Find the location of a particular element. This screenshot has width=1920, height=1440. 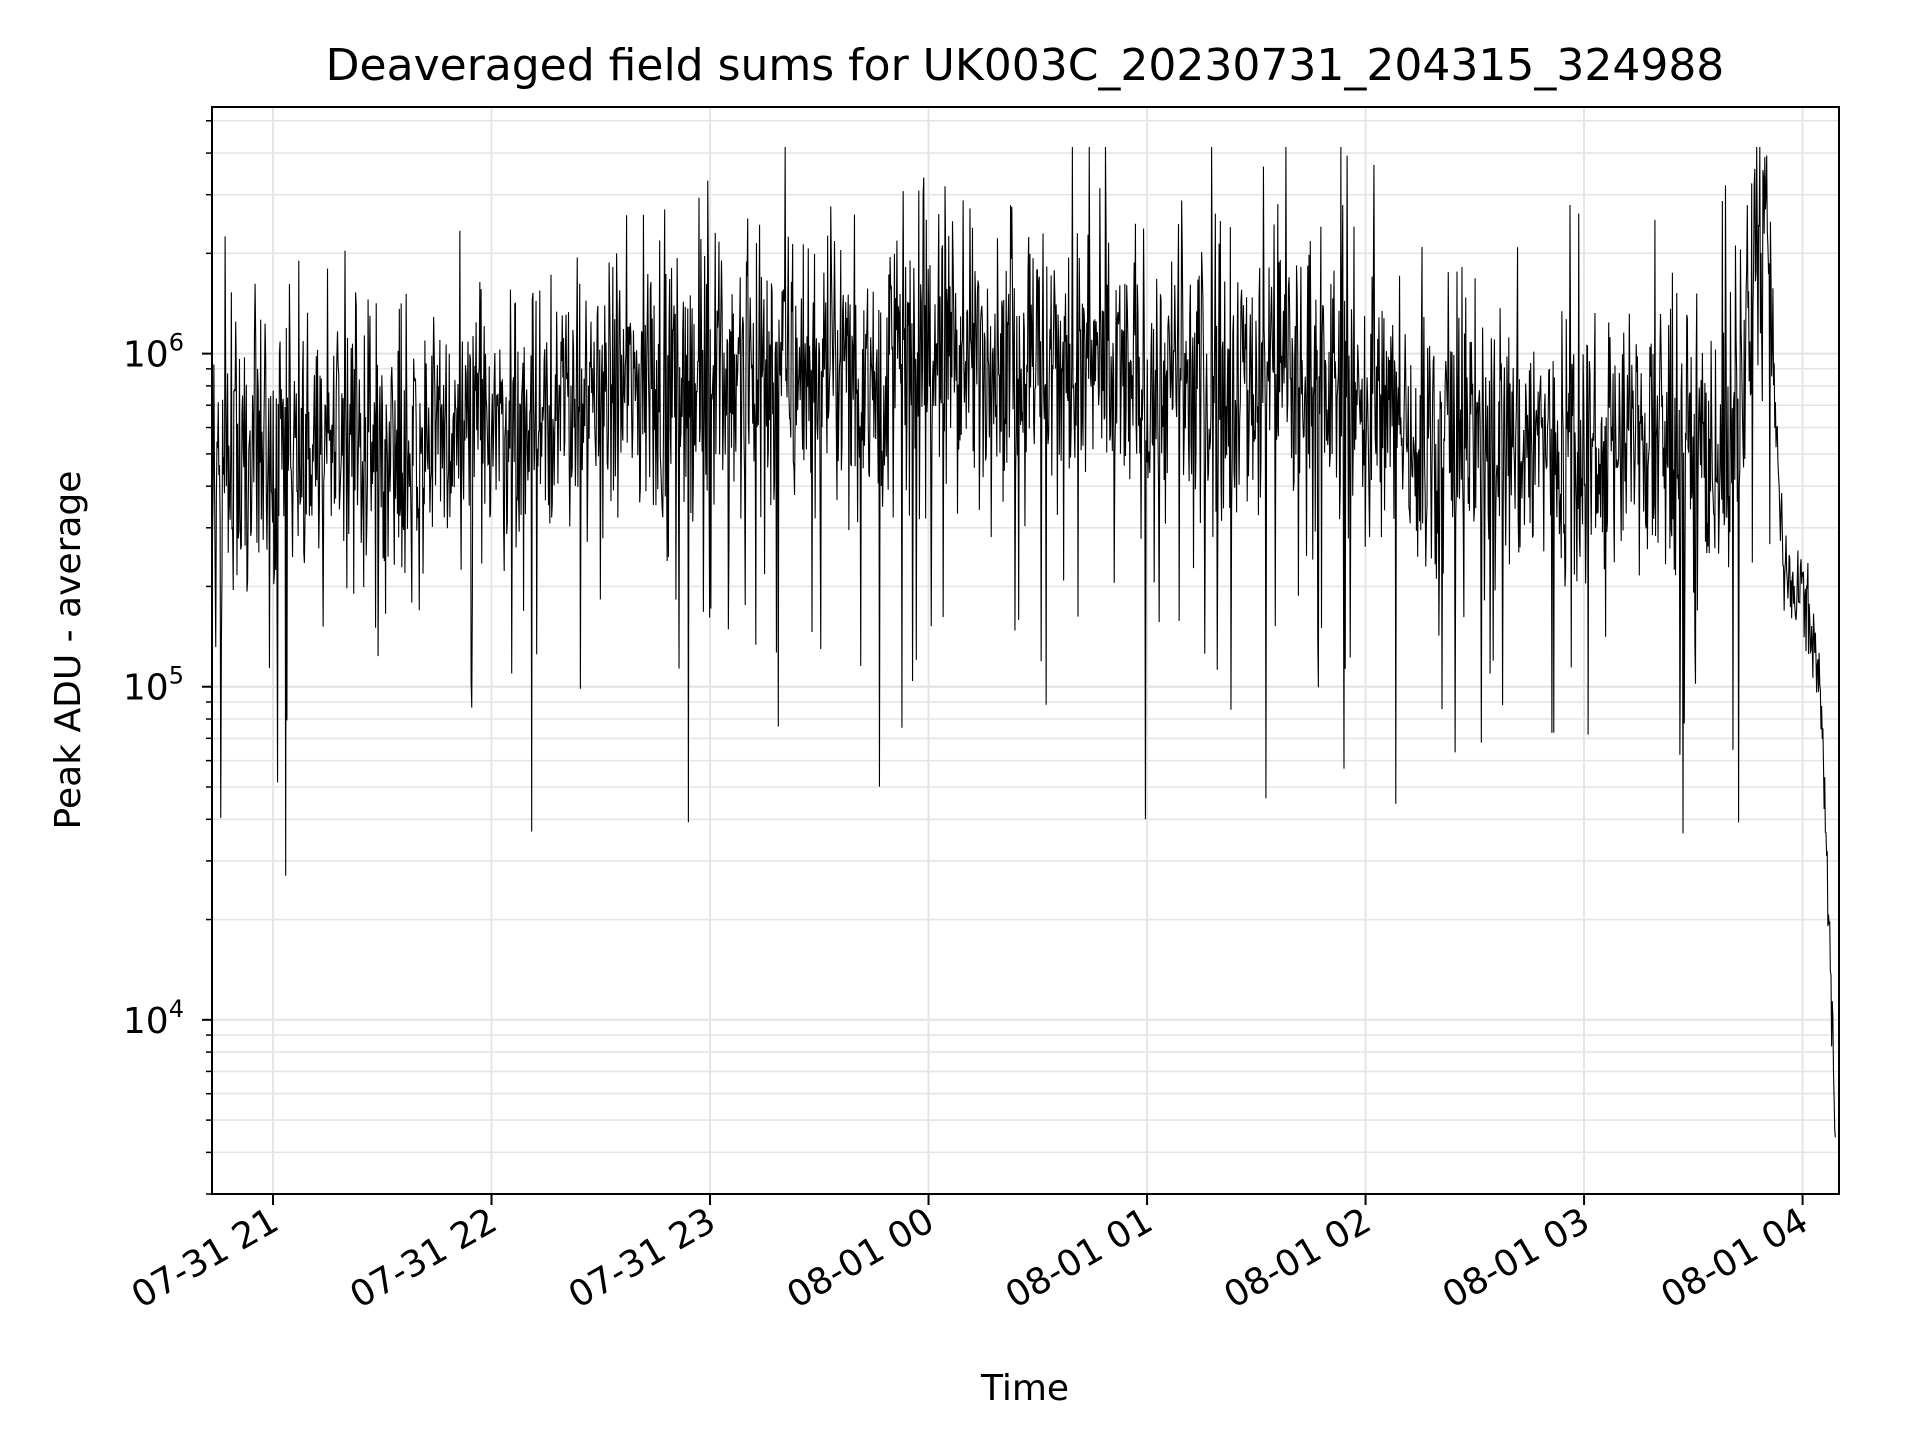

y-tick-label: 10⁶ is located at coordinates (153, 352).